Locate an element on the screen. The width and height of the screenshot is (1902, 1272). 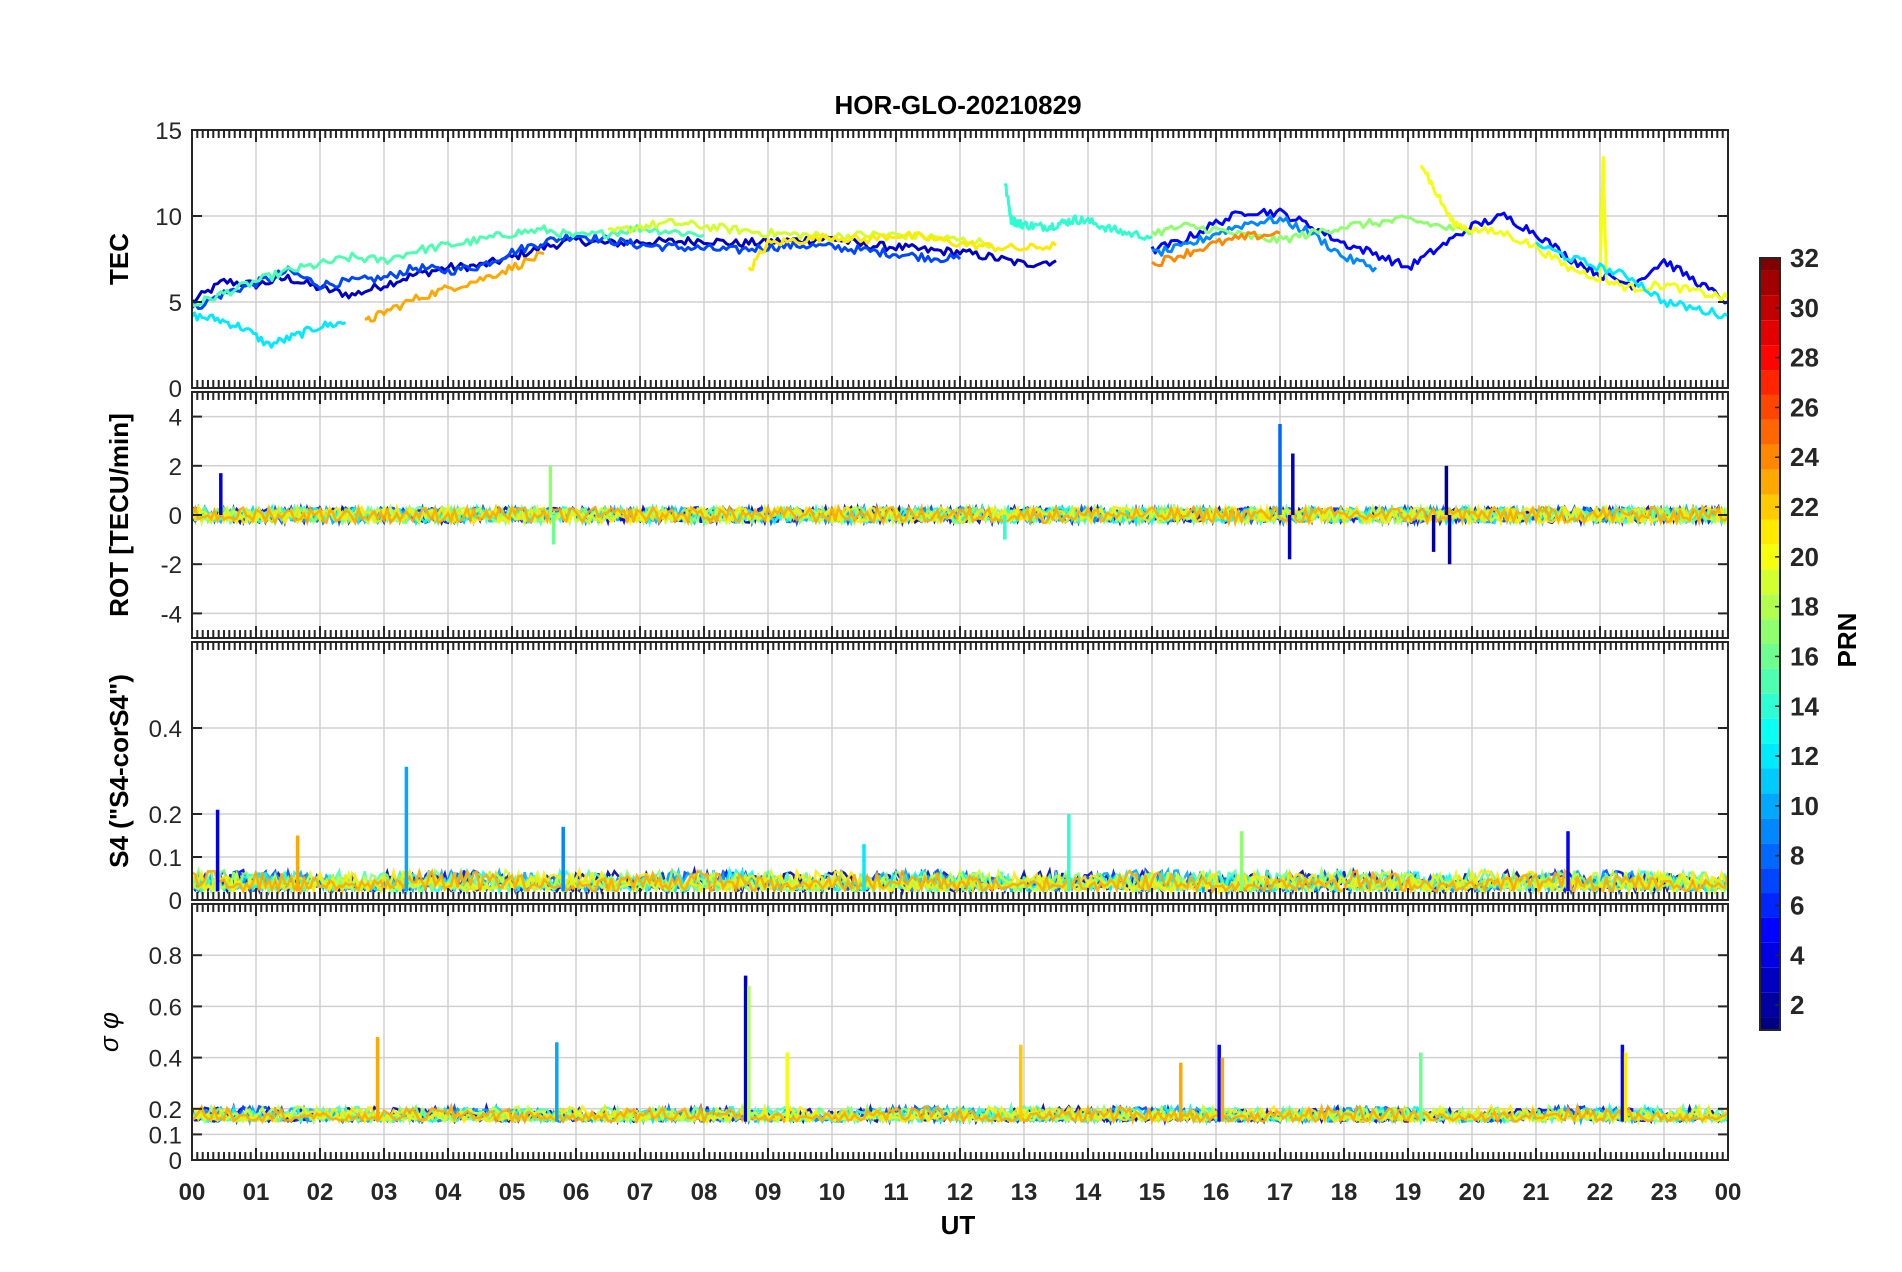
colorbar-label: PRN is located at coordinates (1847, 640).